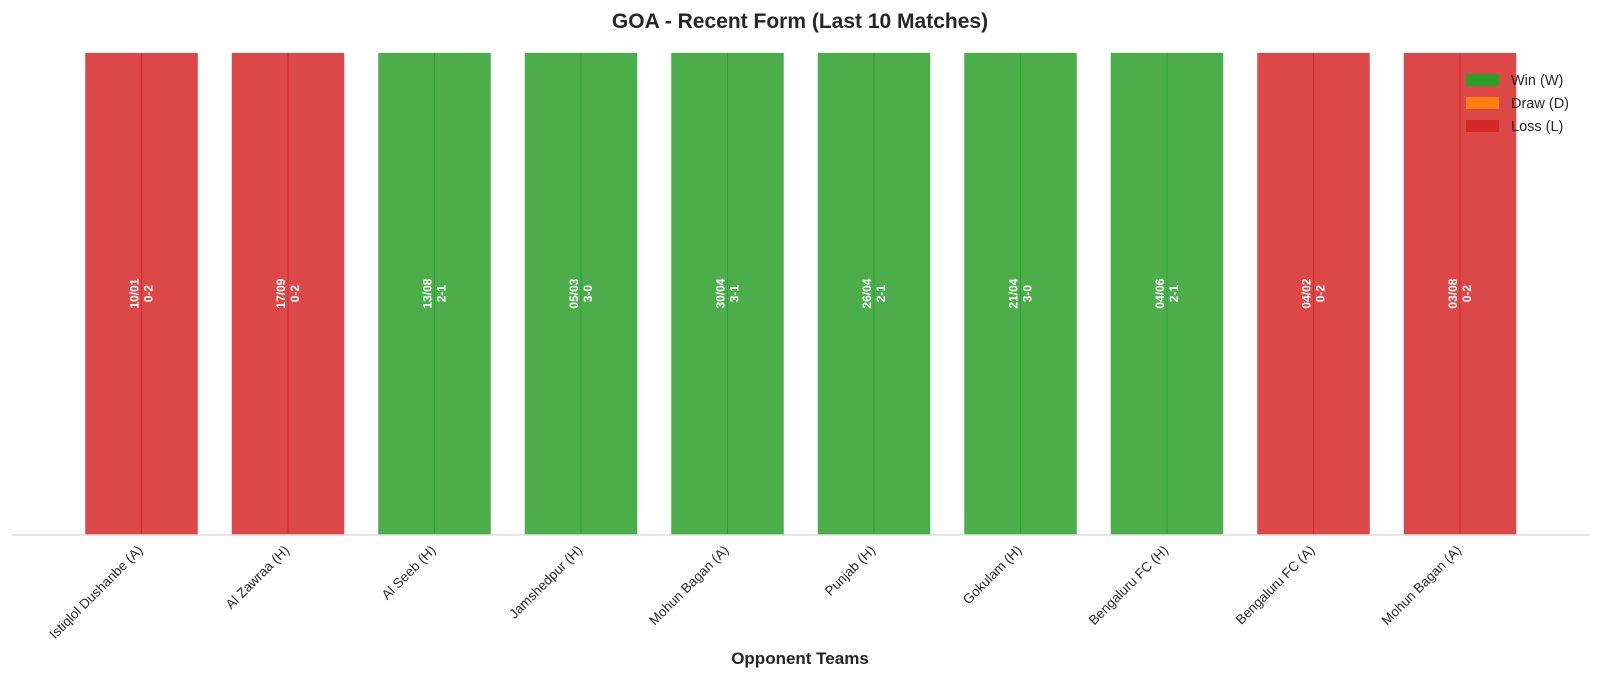  I want to click on legend-swatch-w, so click(1482, 80).